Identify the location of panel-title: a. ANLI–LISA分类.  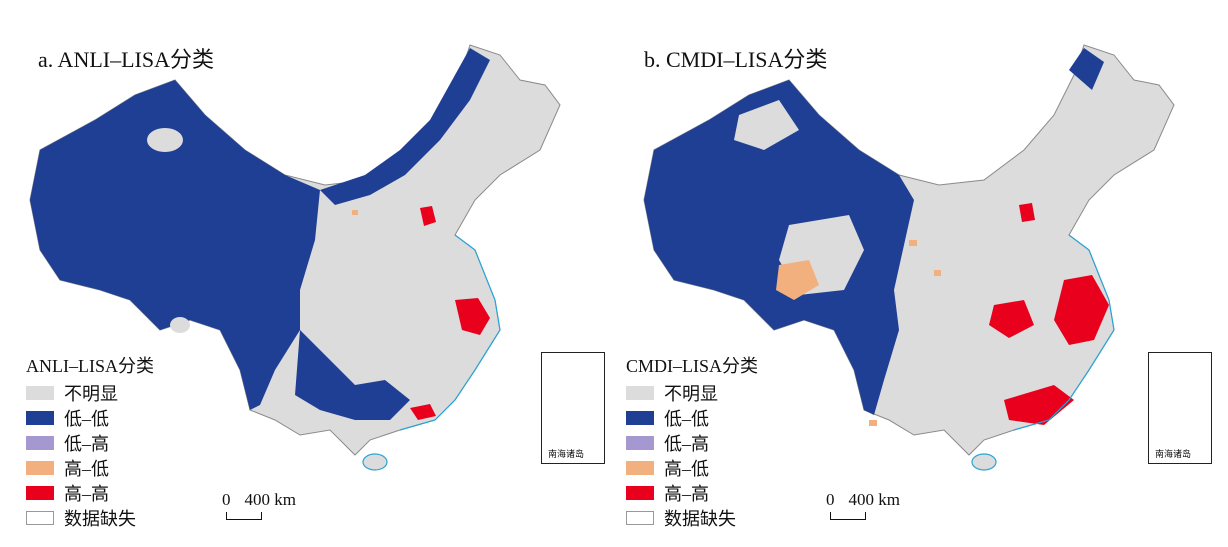
(126, 59).